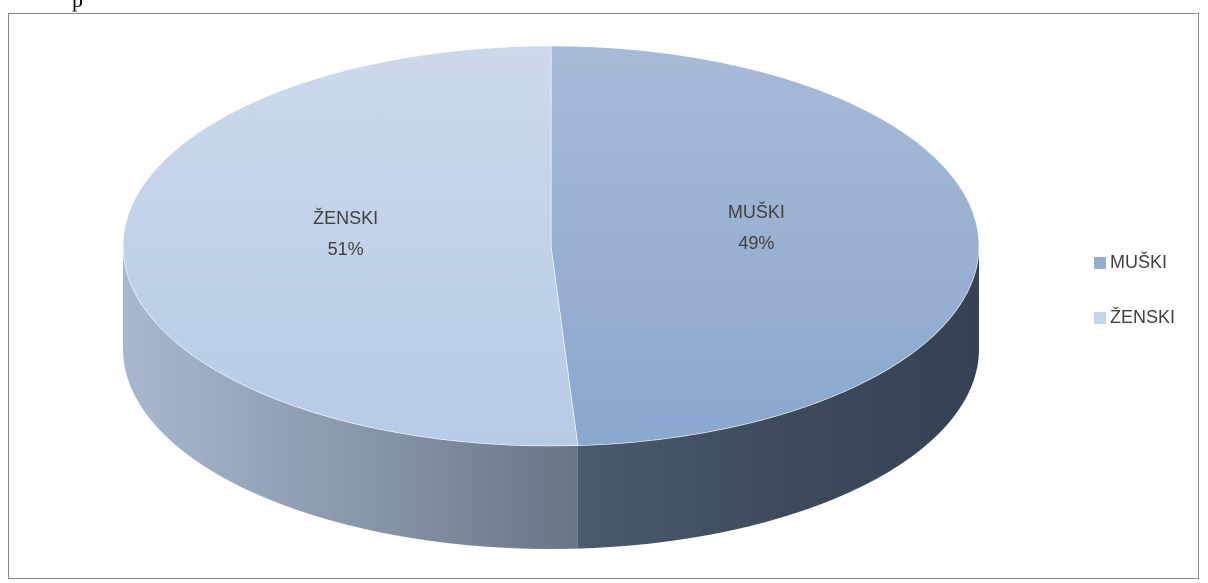 This screenshot has height=583, width=1208. I want to click on legend-label-zenski: ŽENSKI, so click(1143, 317).